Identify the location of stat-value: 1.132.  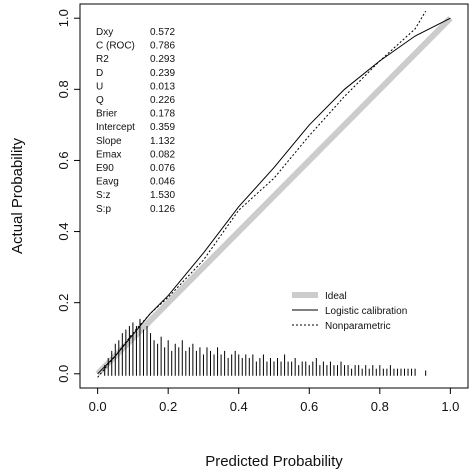
(162, 141).